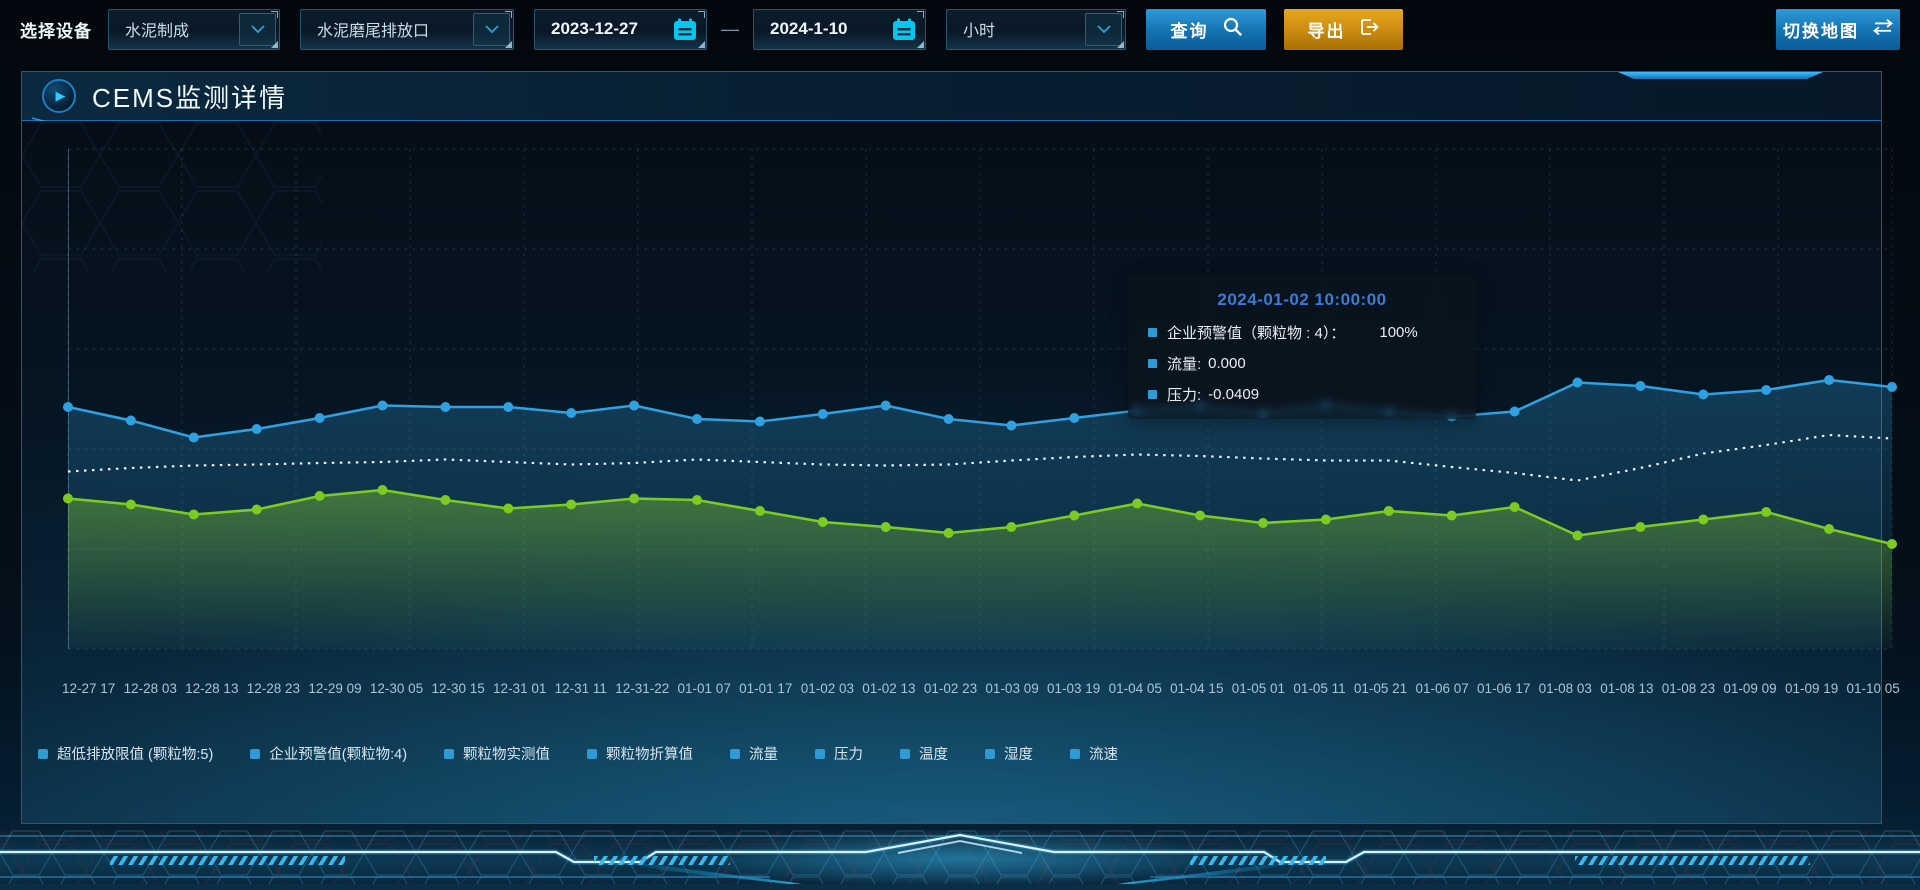 The image size is (1920, 890). I want to click on tooltip-rows: 企业预警值（颗粒物 : 4）： 100% 流量: 0.000 压力: -0.0409, so click(1302, 363).